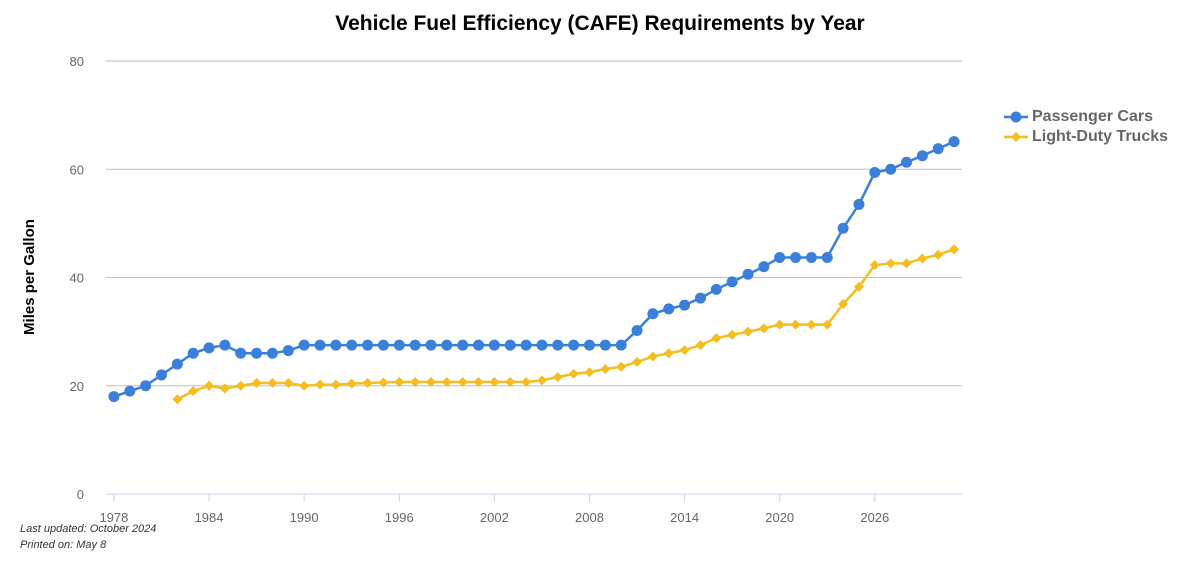 The height and width of the screenshot is (565, 1200). What do you see at coordinates (77, 386) in the screenshot?
I see `y-tick-label: 20` at bounding box center [77, 386].